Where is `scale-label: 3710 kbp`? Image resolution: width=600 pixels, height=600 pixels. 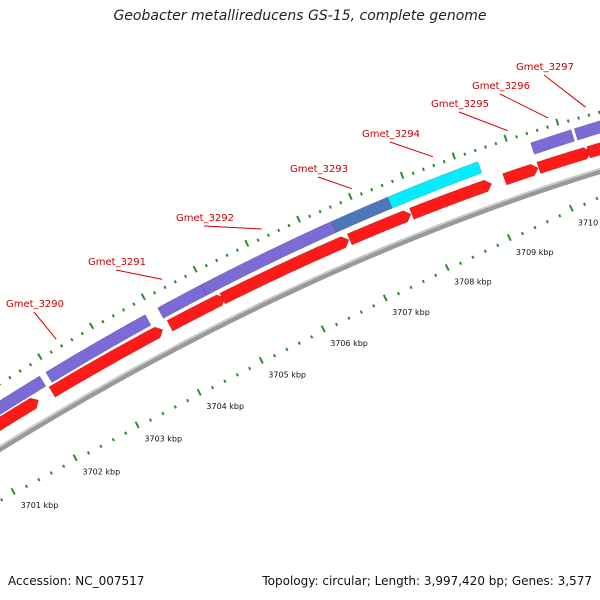 scale-label: 3710 kbp is located at coordinates (589, 223).